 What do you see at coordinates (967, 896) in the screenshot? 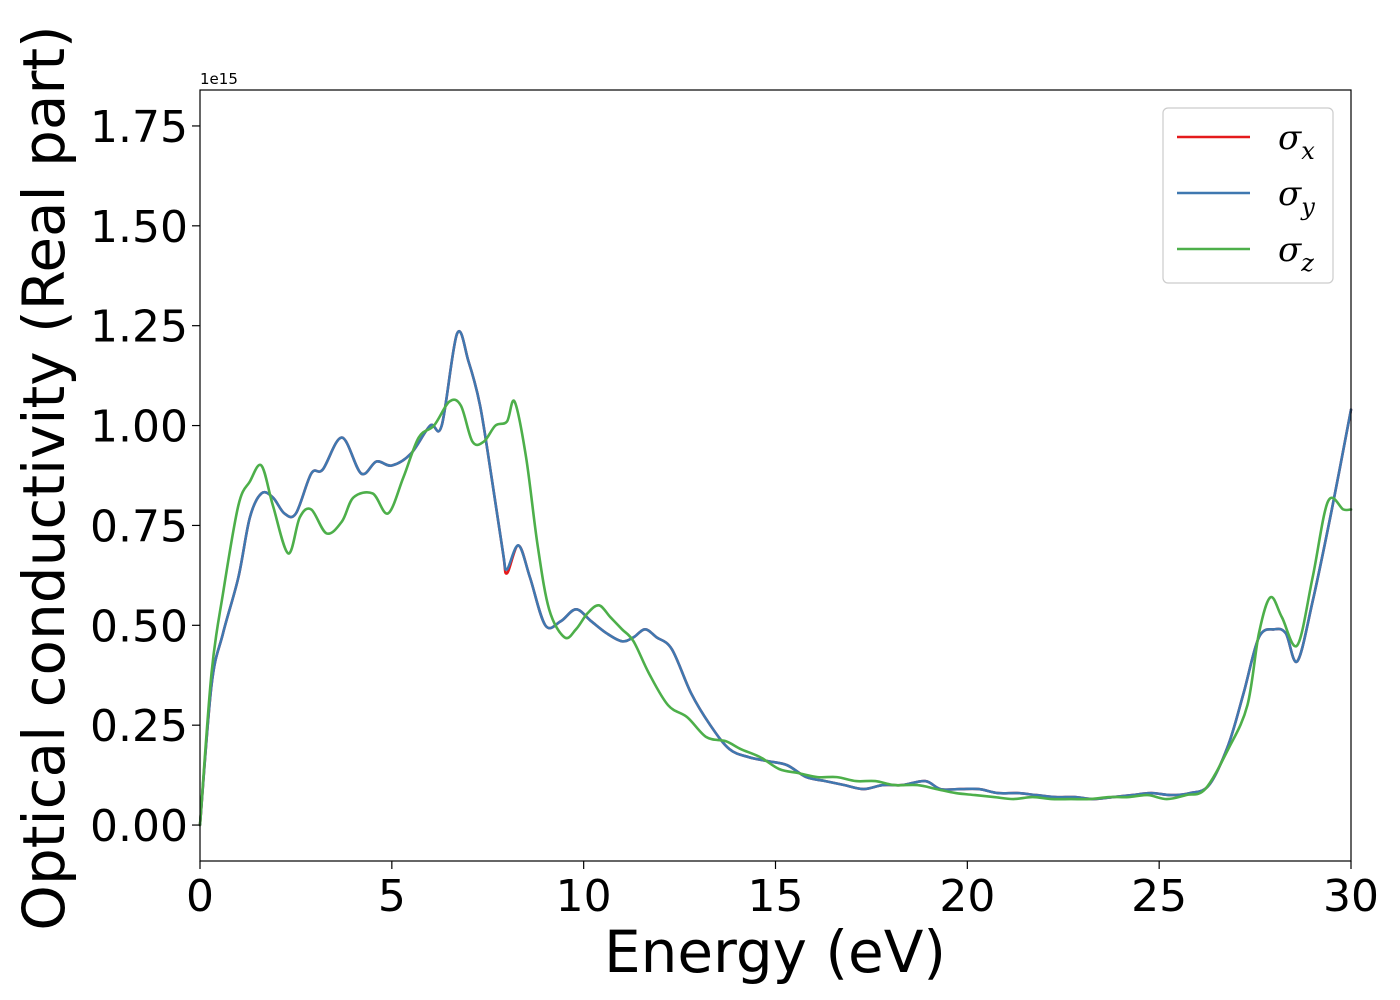
I see `x-tick-label: 20` at bounding box center [967, 896].